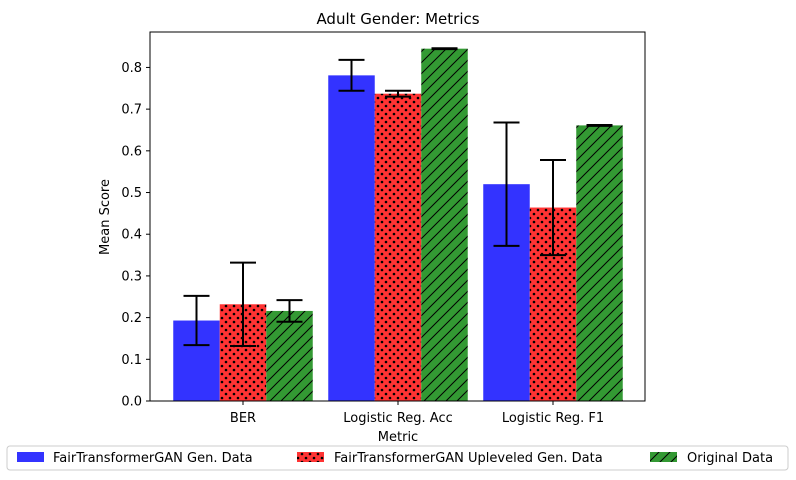  I want to click on y-tick-label: 0.4, so click(131, 235).